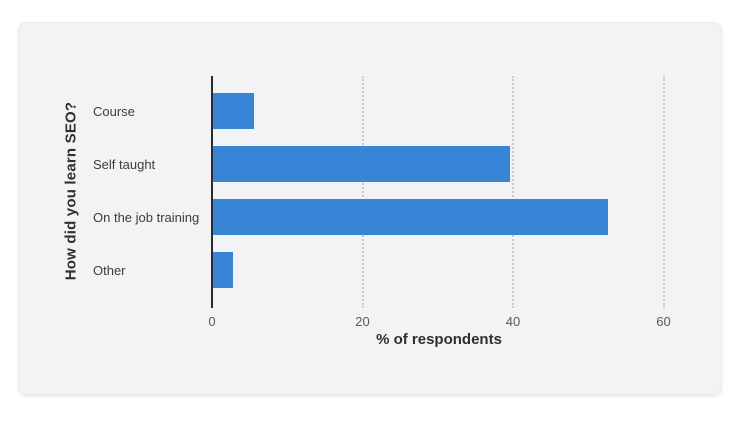  What do you see at coordinates (233, 111) in the screenshot?
I see `bar-course` at bounding box center [233, 111].